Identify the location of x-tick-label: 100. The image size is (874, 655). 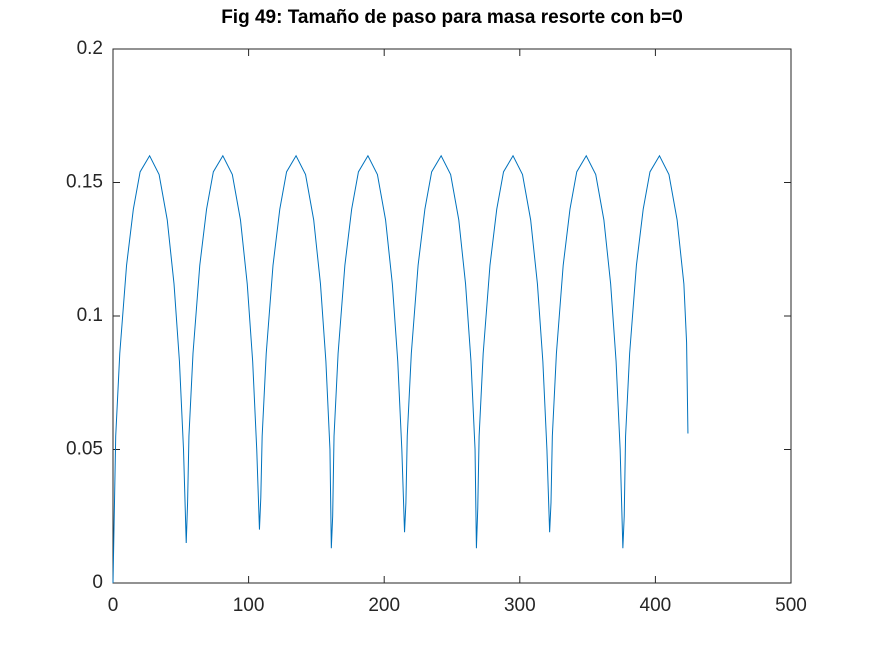
(249, 605).